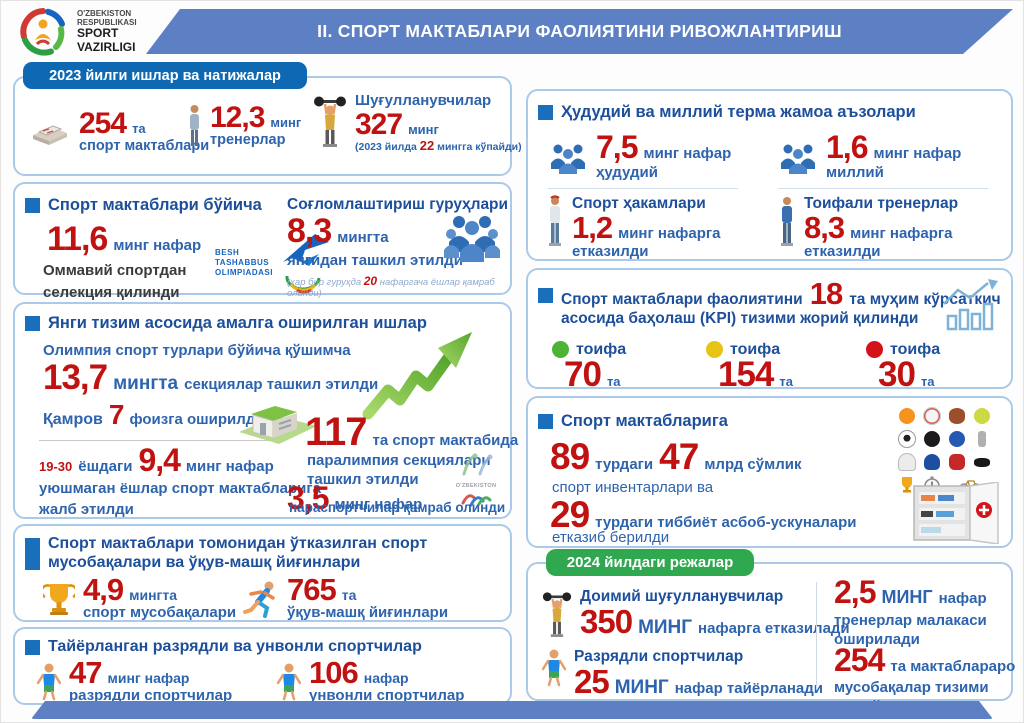  I want to click on competitions-stat: 4,9 мингта спорт мусобақалари, so click(140, 598).